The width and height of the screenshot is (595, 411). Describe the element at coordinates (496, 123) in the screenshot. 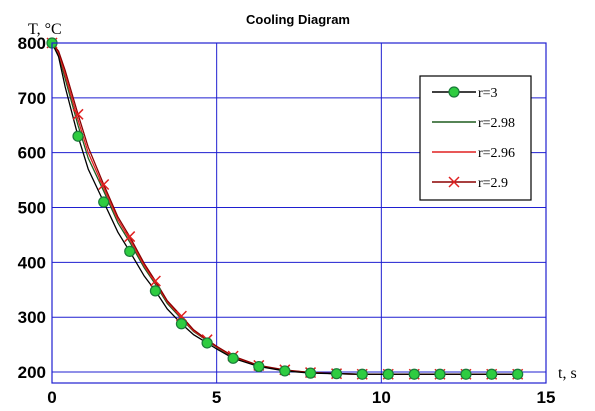

I see `legend-label: r=2.98` at that location.